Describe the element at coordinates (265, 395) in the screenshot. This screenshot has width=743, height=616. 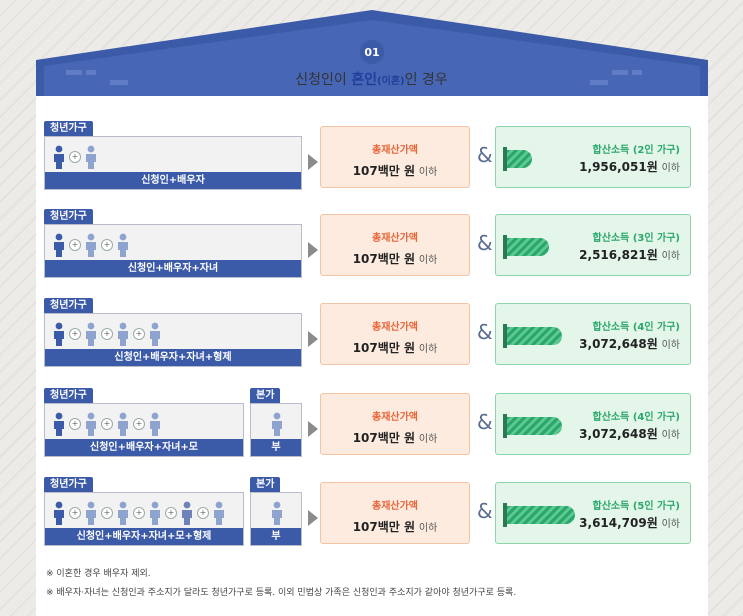
I see `tag-parent-household: 본가` at that location.